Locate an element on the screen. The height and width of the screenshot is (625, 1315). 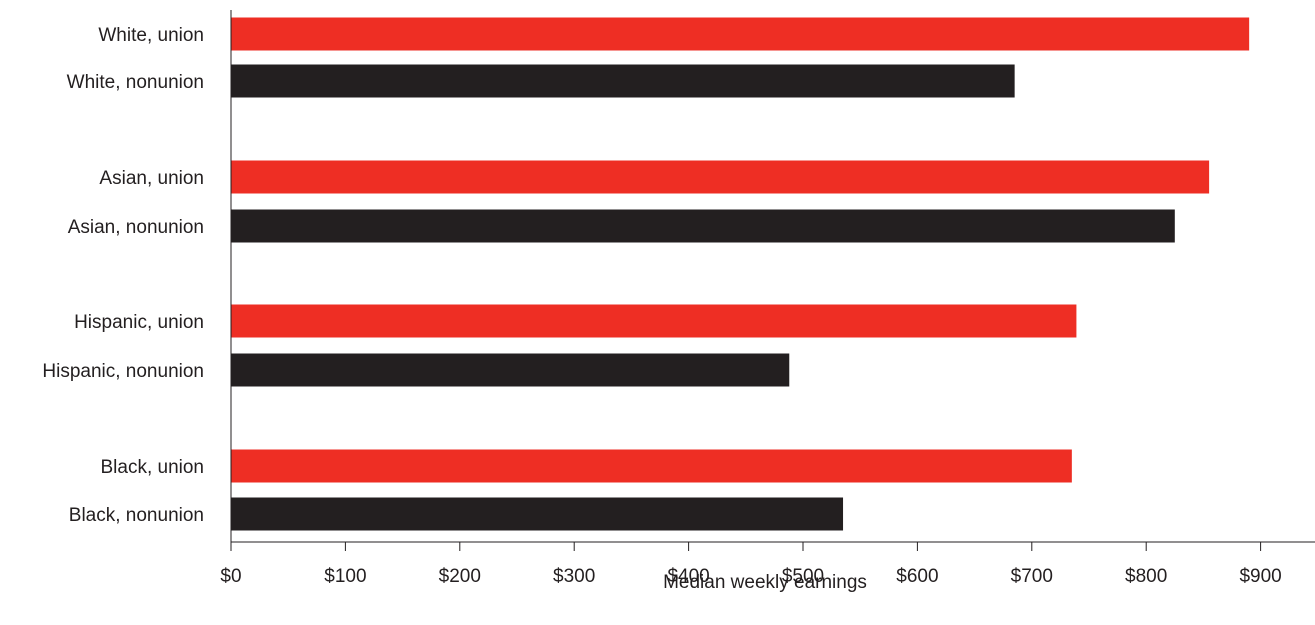
x-tick-label-200: $200 is located at coordinates (460, 576).